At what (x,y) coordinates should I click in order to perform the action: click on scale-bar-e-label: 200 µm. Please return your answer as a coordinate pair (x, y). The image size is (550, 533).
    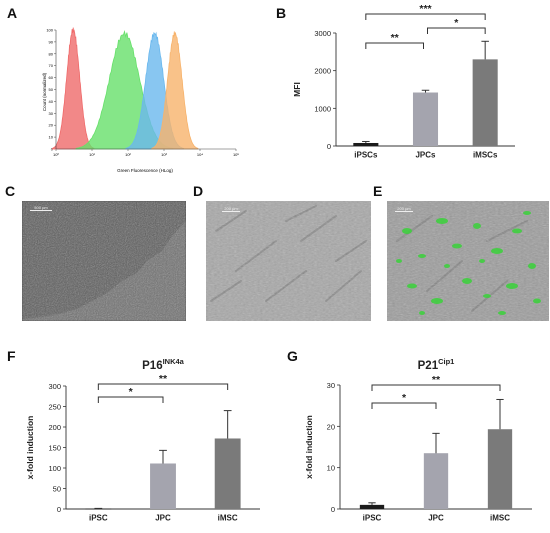
    Looking at the image, I should click on (404, 208).